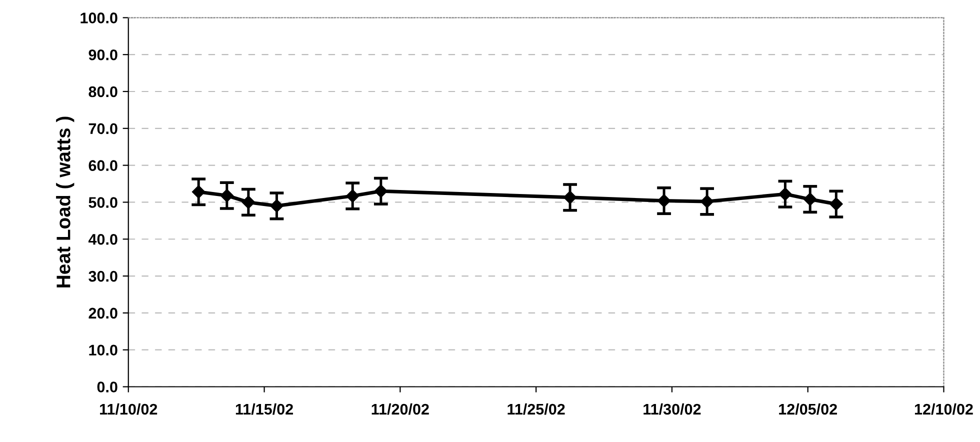  I want to click on y-tick-label: 100.0, so click(99, 18).